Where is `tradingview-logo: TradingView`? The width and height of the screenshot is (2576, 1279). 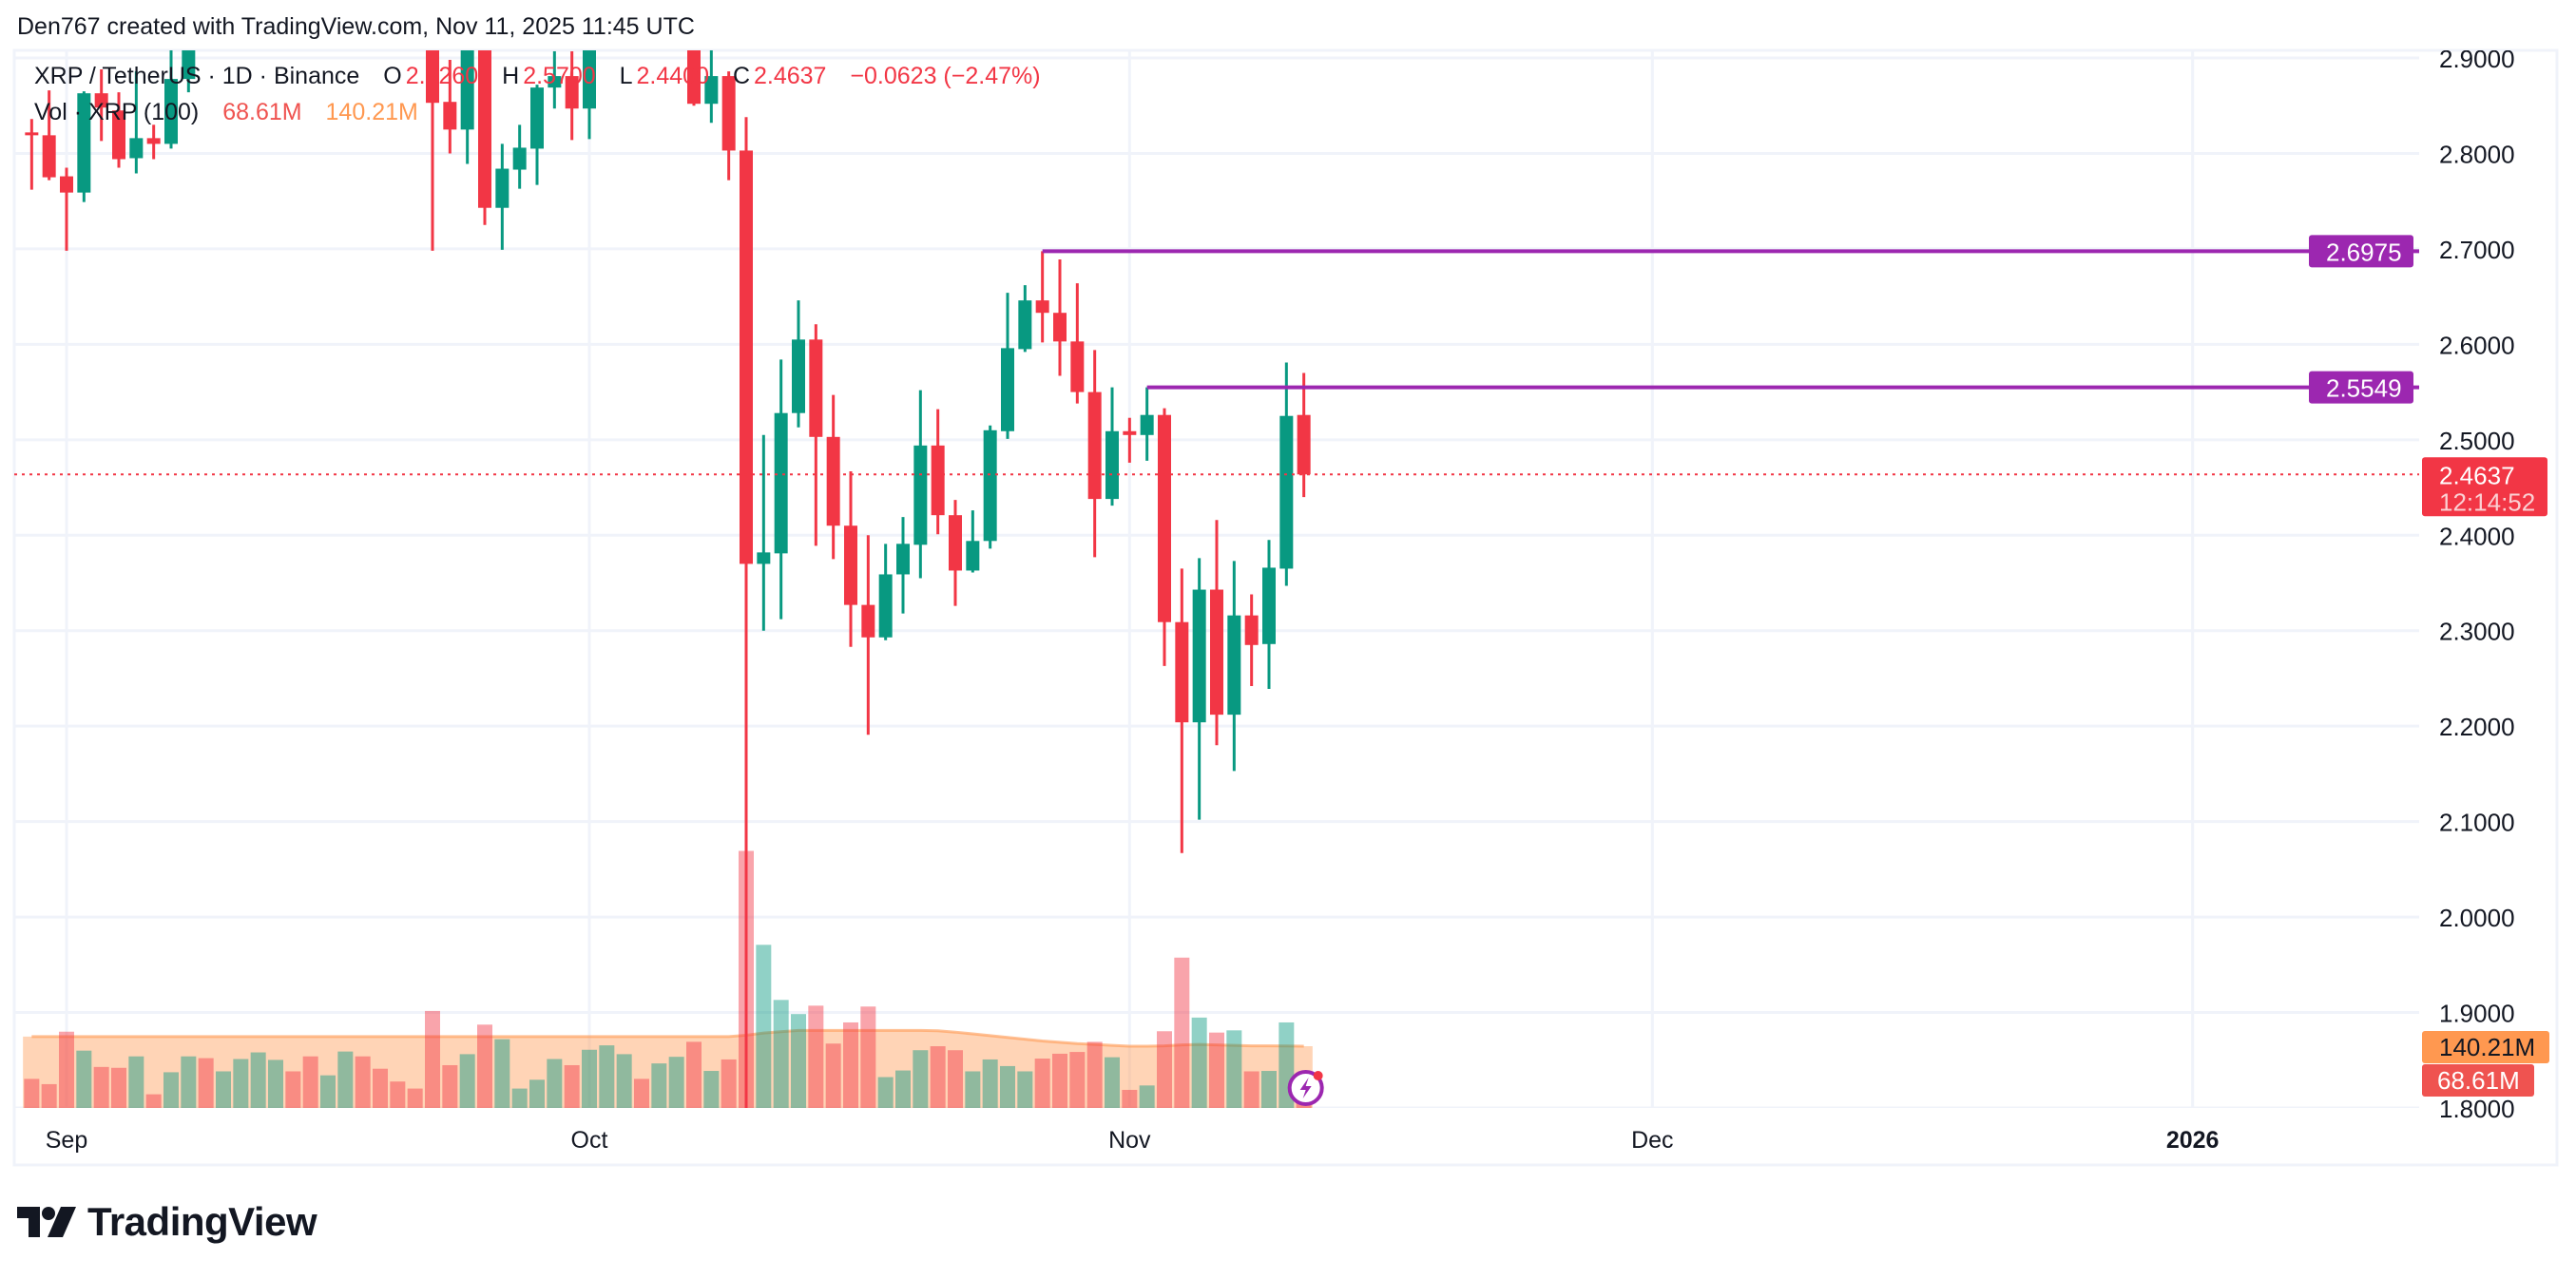
tradingview-logo: TradingView is located at coordinates (167, 1222).